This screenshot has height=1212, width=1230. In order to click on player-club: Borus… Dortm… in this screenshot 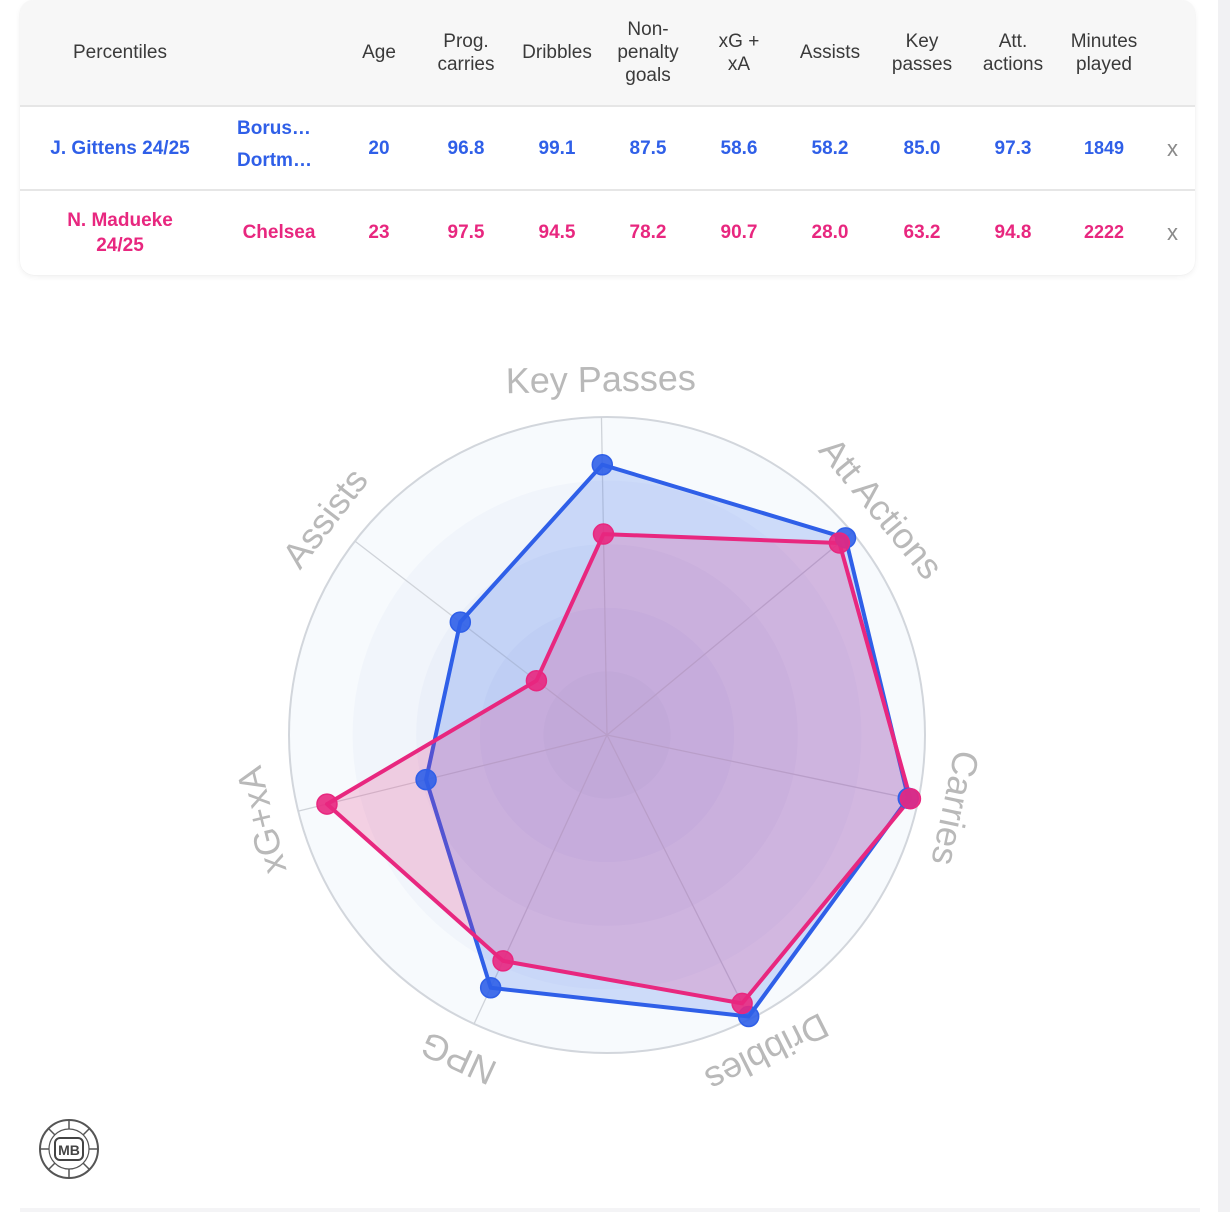, I will do `click(279, 148)`.